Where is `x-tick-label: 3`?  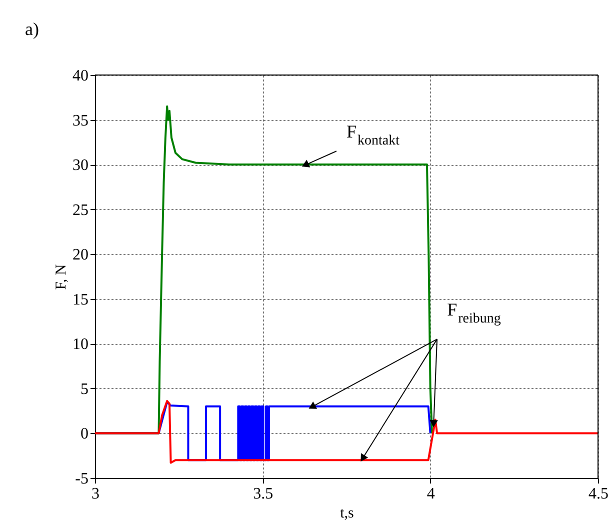
x-tick-label: 3 is located at coordinates (96, 494).